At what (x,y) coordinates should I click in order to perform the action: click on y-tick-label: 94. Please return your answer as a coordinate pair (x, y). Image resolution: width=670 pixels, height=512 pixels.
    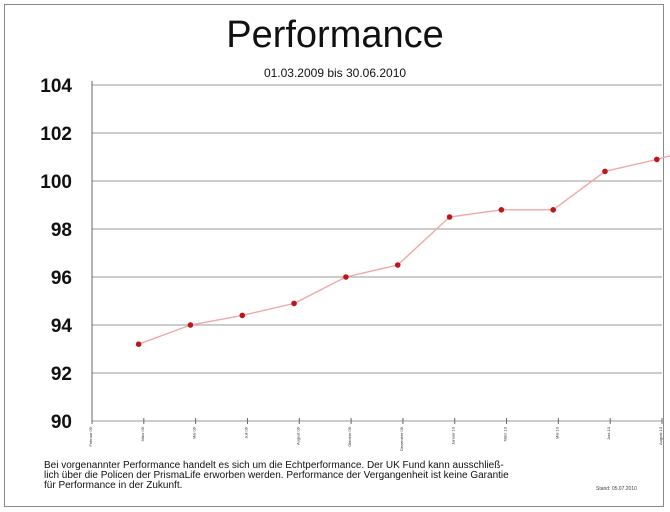
    Looking at the image, I should click on (62, 326).